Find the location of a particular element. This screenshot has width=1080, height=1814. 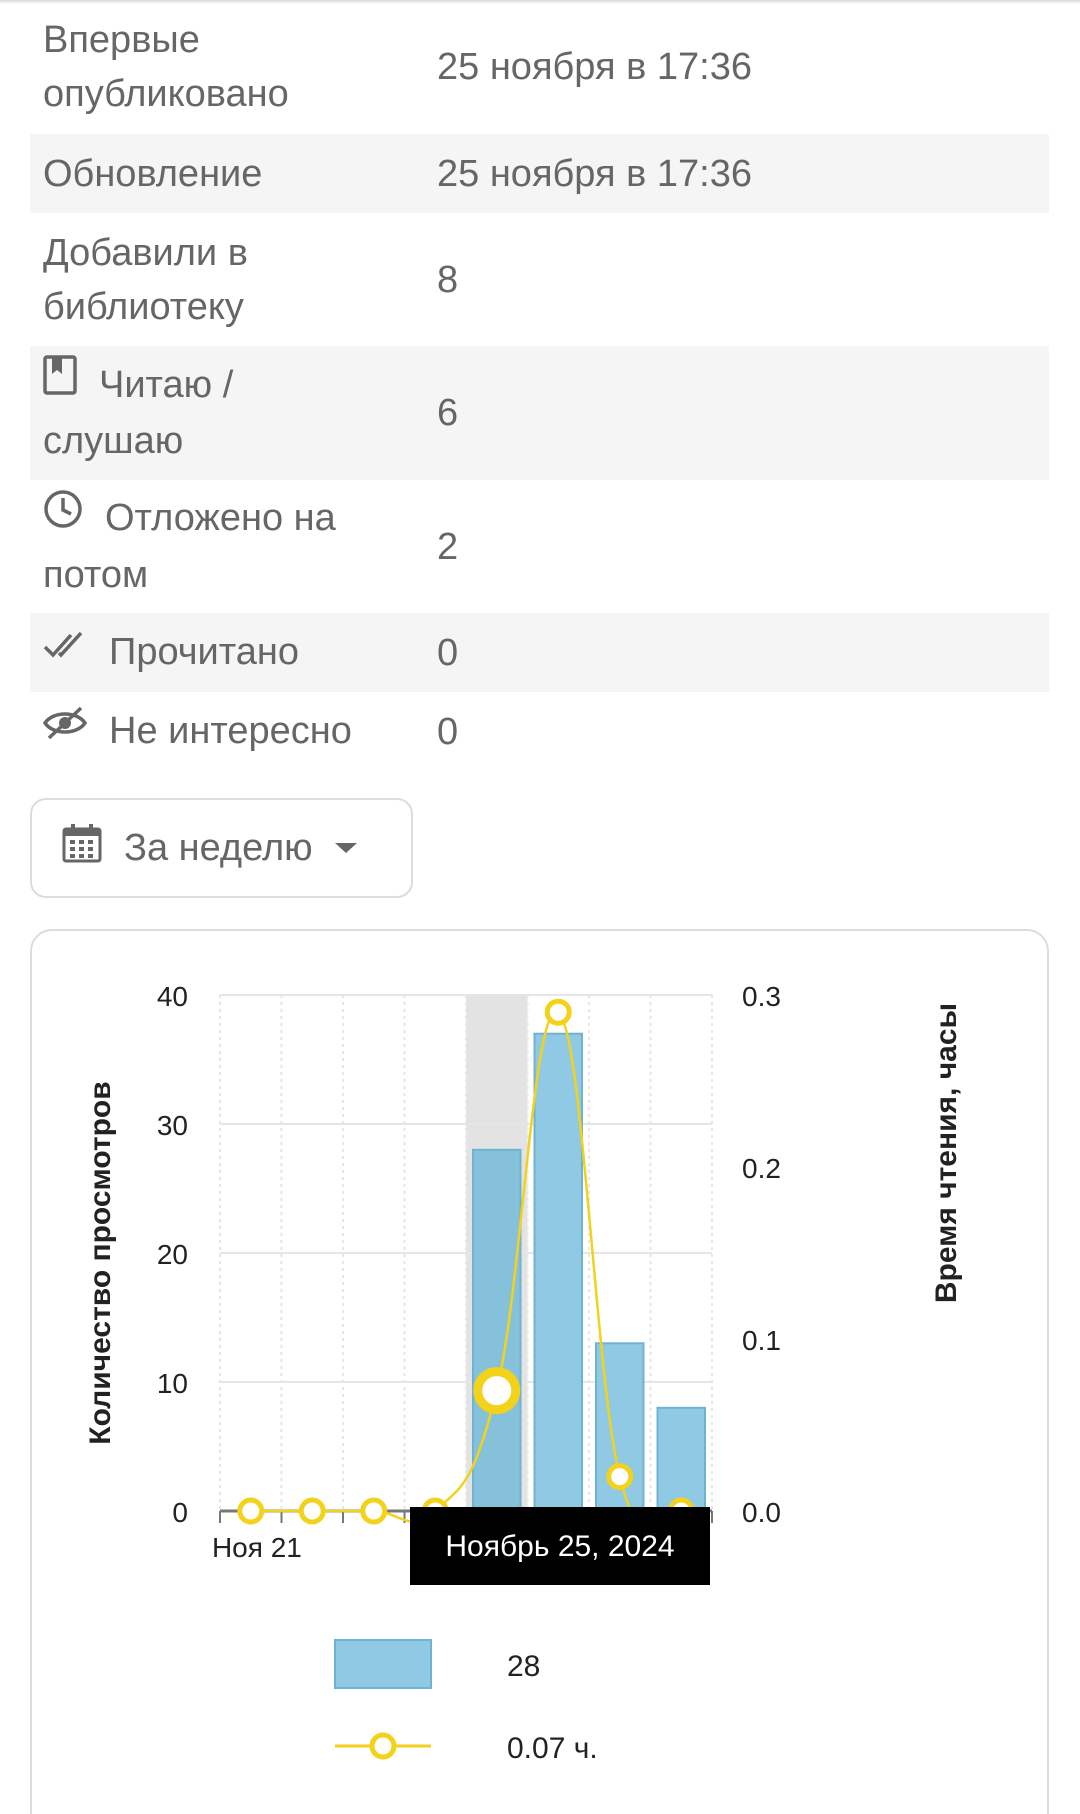

stat-label-line: Прочитано is located at coordinates (240, 653).